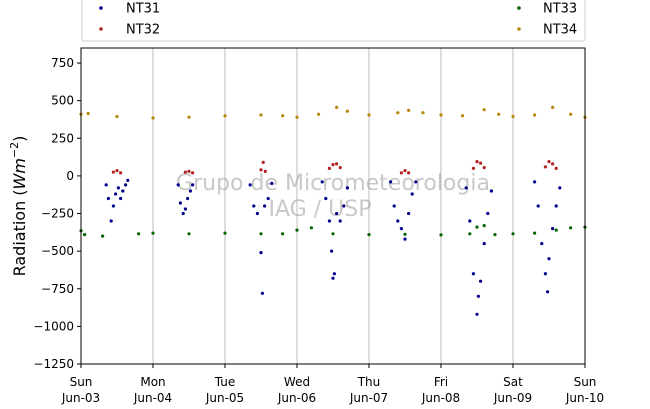 Image resolution: width=650 pixels, height=409 pixels. Describe the element at coordinates (513, 382) in the screenshot. I see `x-tick-weekday: Sat` at that location.